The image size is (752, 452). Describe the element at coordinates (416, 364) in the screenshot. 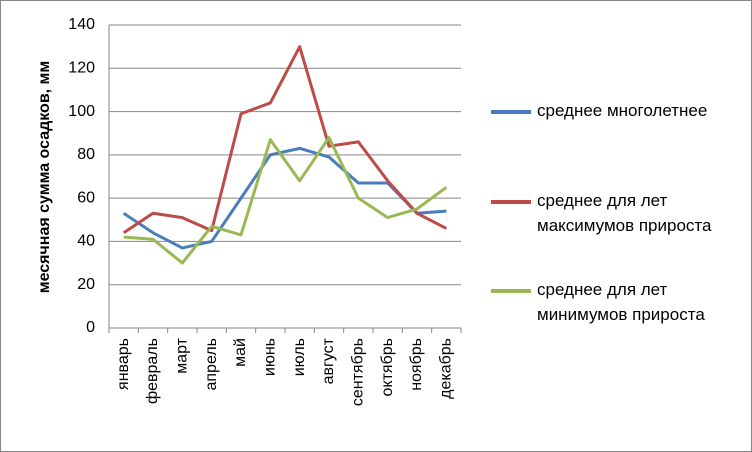

I see `x-tick-label: ноябрь` at that location.